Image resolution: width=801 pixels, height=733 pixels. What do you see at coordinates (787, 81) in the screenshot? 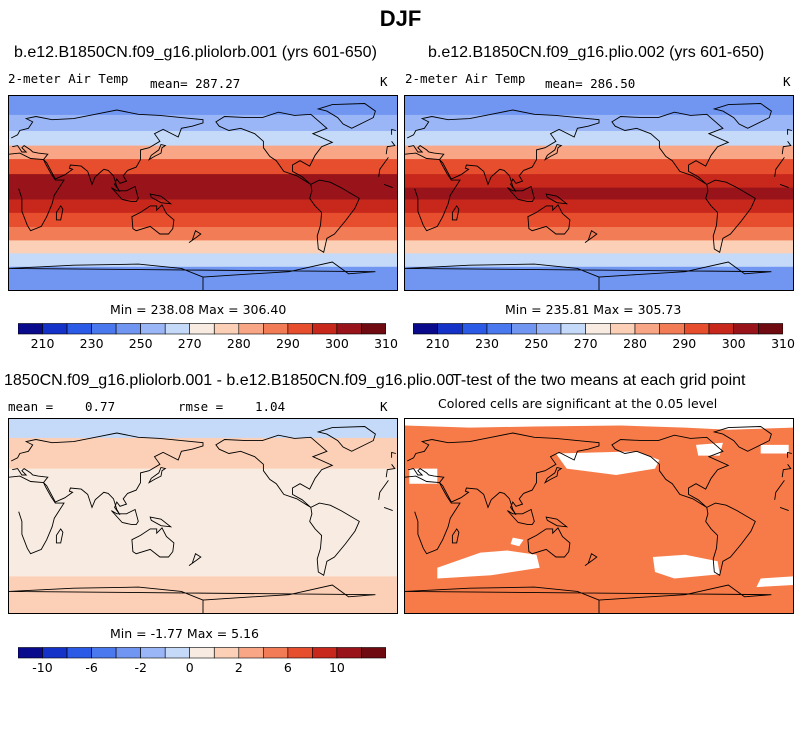
I see `panel2-units: K` at bounding box center [787, 81].